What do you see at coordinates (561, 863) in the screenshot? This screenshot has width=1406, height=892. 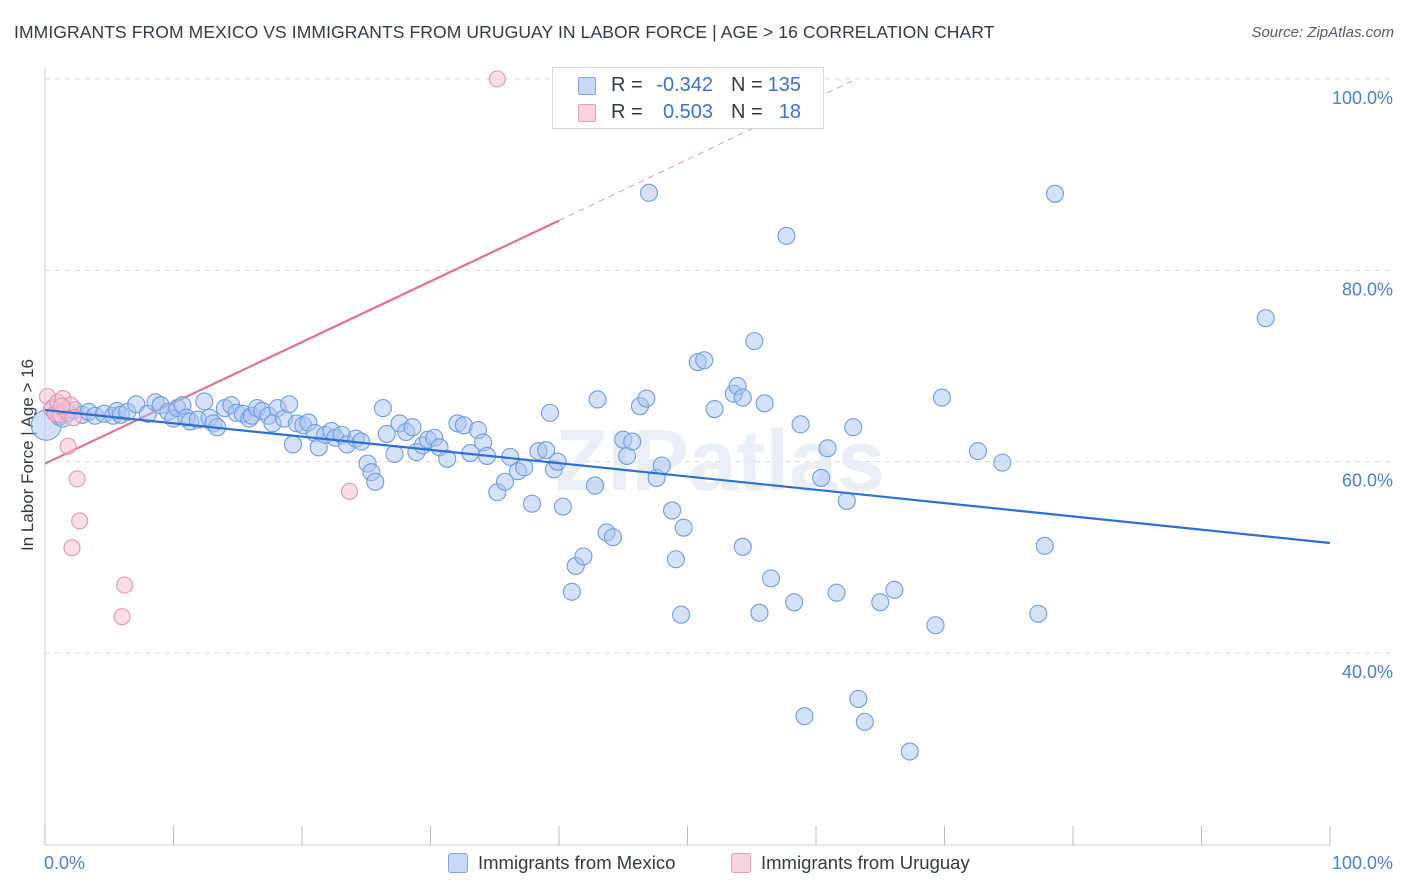 I see `legend-item-mexico: Immigrants from Mexico` at bounding box center [561, 863].